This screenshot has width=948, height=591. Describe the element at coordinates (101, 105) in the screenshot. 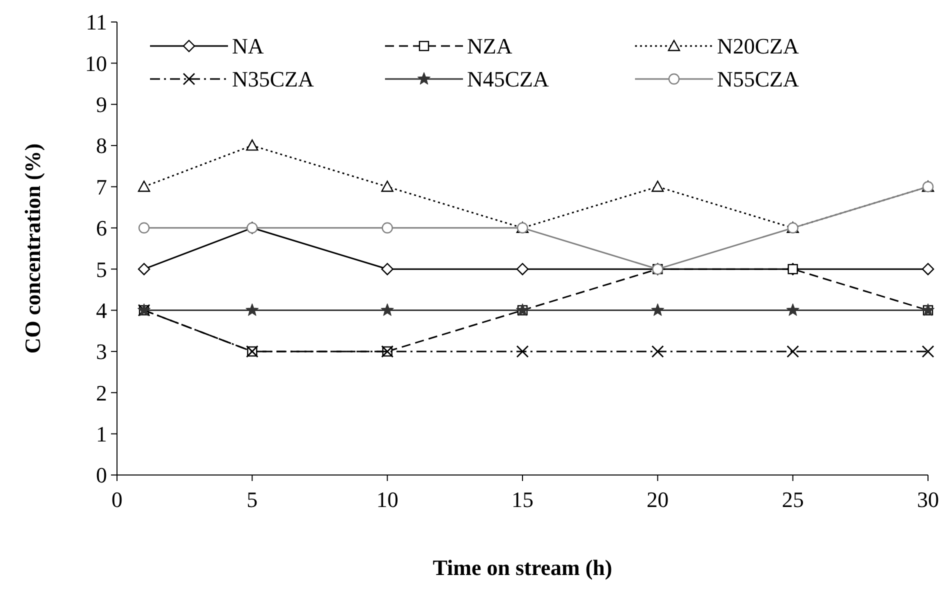

I see `y-tick-label: 9` at that location.